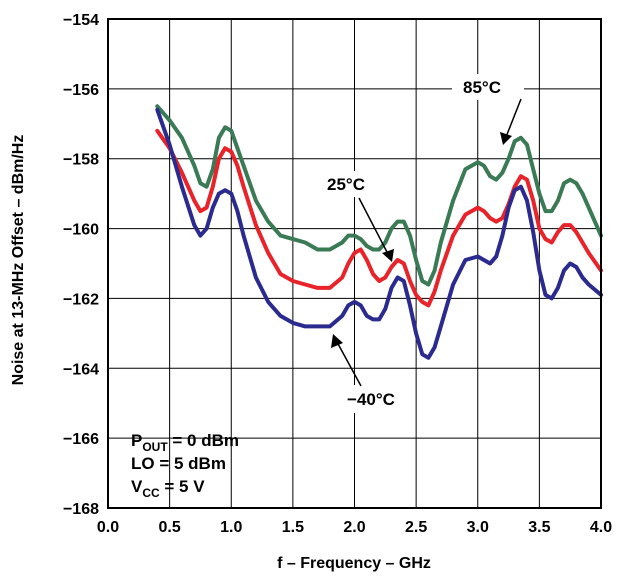 This screenshot has width=617, height=576. What do you see at coordinates (478, 527) in the screenshot?
I see `x-tick-label: 3.0` at bounding box center [478, 527].